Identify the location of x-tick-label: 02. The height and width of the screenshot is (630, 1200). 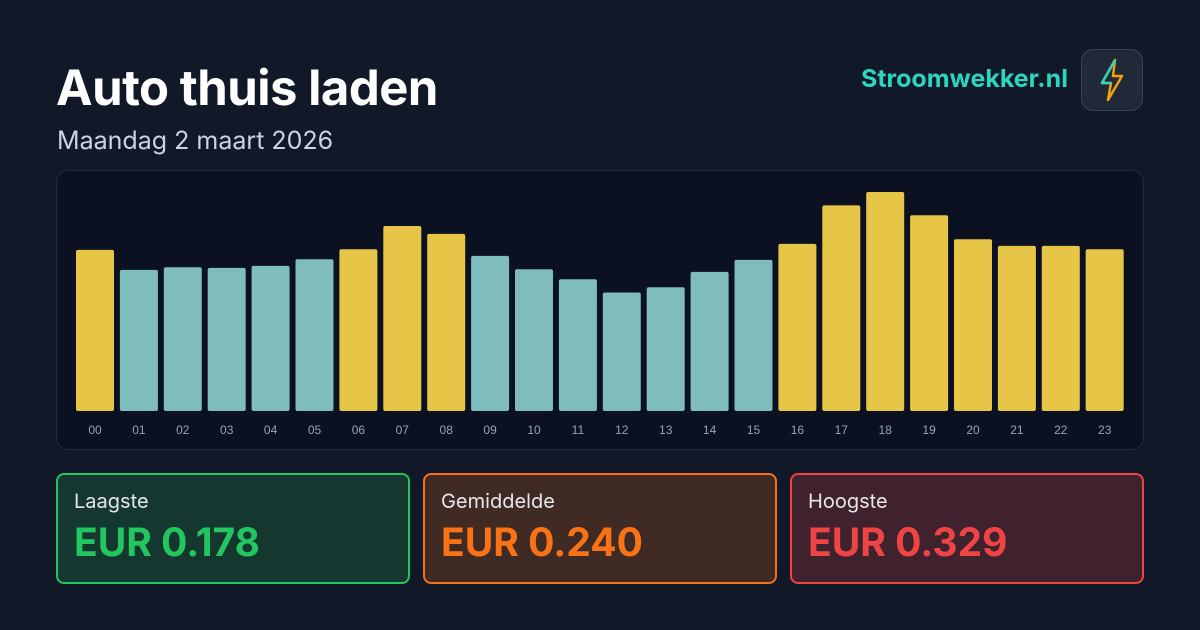
(183, 430).